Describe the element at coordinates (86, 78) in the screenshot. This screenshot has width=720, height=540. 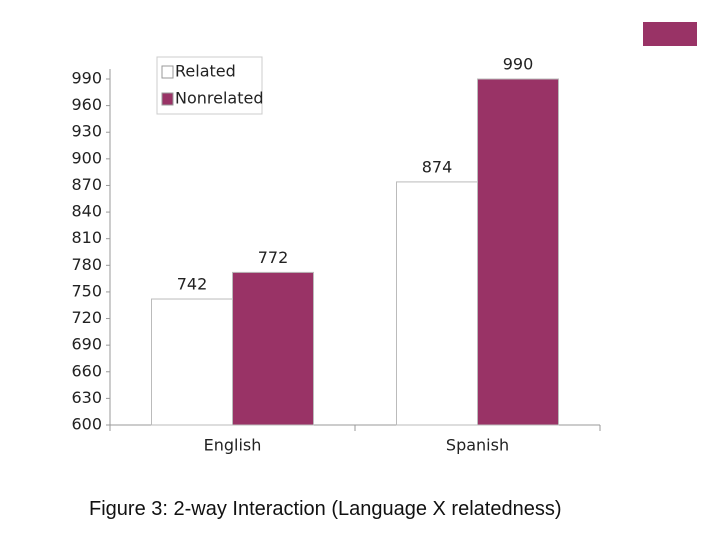
I see `y-tick-label: 990` at that location.